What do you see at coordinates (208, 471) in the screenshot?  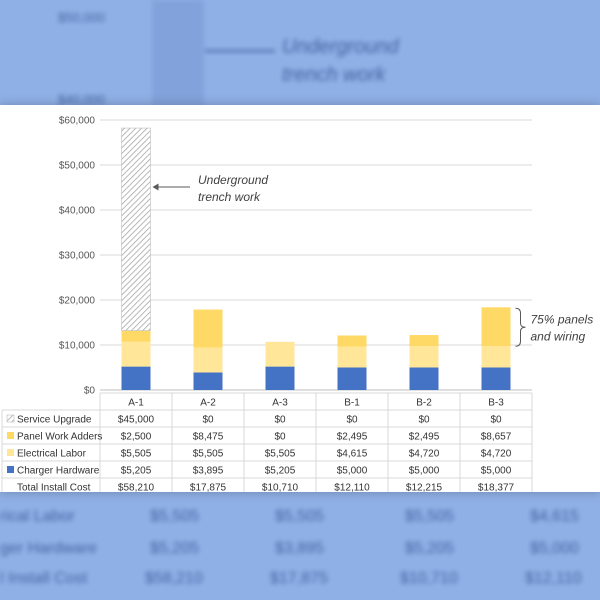 I see `table-cell: $3,895` at bounding box center [208, 471].